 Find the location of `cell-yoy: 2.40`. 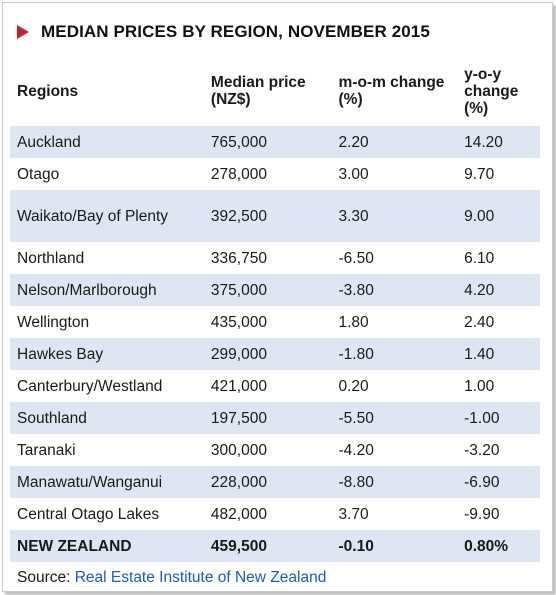

cell-yoy: 2.40 is located at coordinates (479, 322).